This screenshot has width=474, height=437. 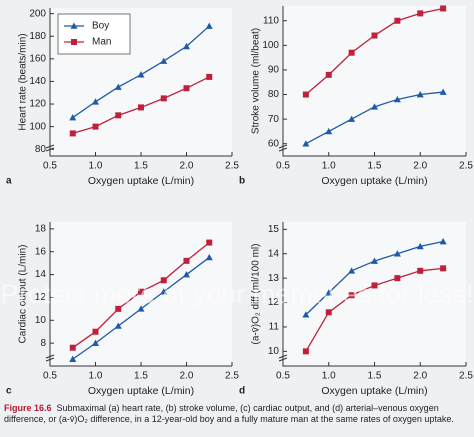 What do you see at coordinates (37, 58) in the screenshot?
I see `y-tick-label: 160` at bounding box center [37, 58].